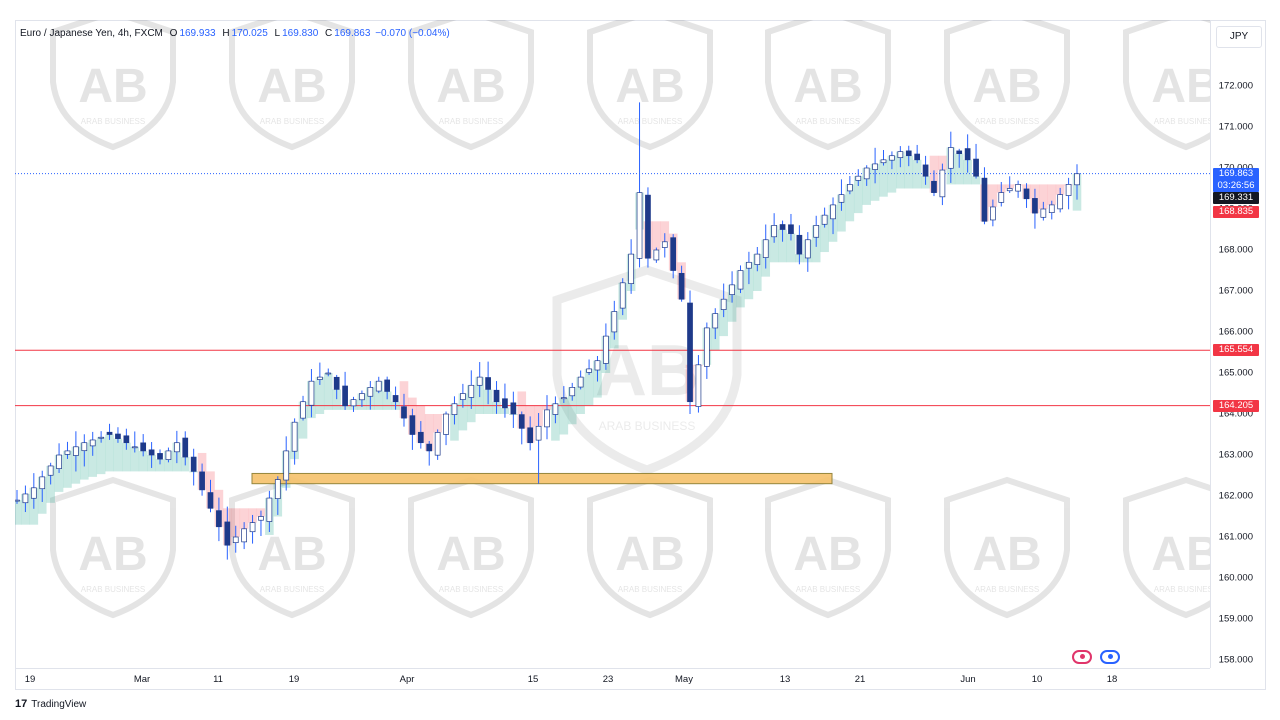 The width and height of the screenshot is (1280, 720). What do you see at coordinates (1110, 657) in the screenshot?
I see `indicator-settings-icon` at bounding box center [1110, 657].